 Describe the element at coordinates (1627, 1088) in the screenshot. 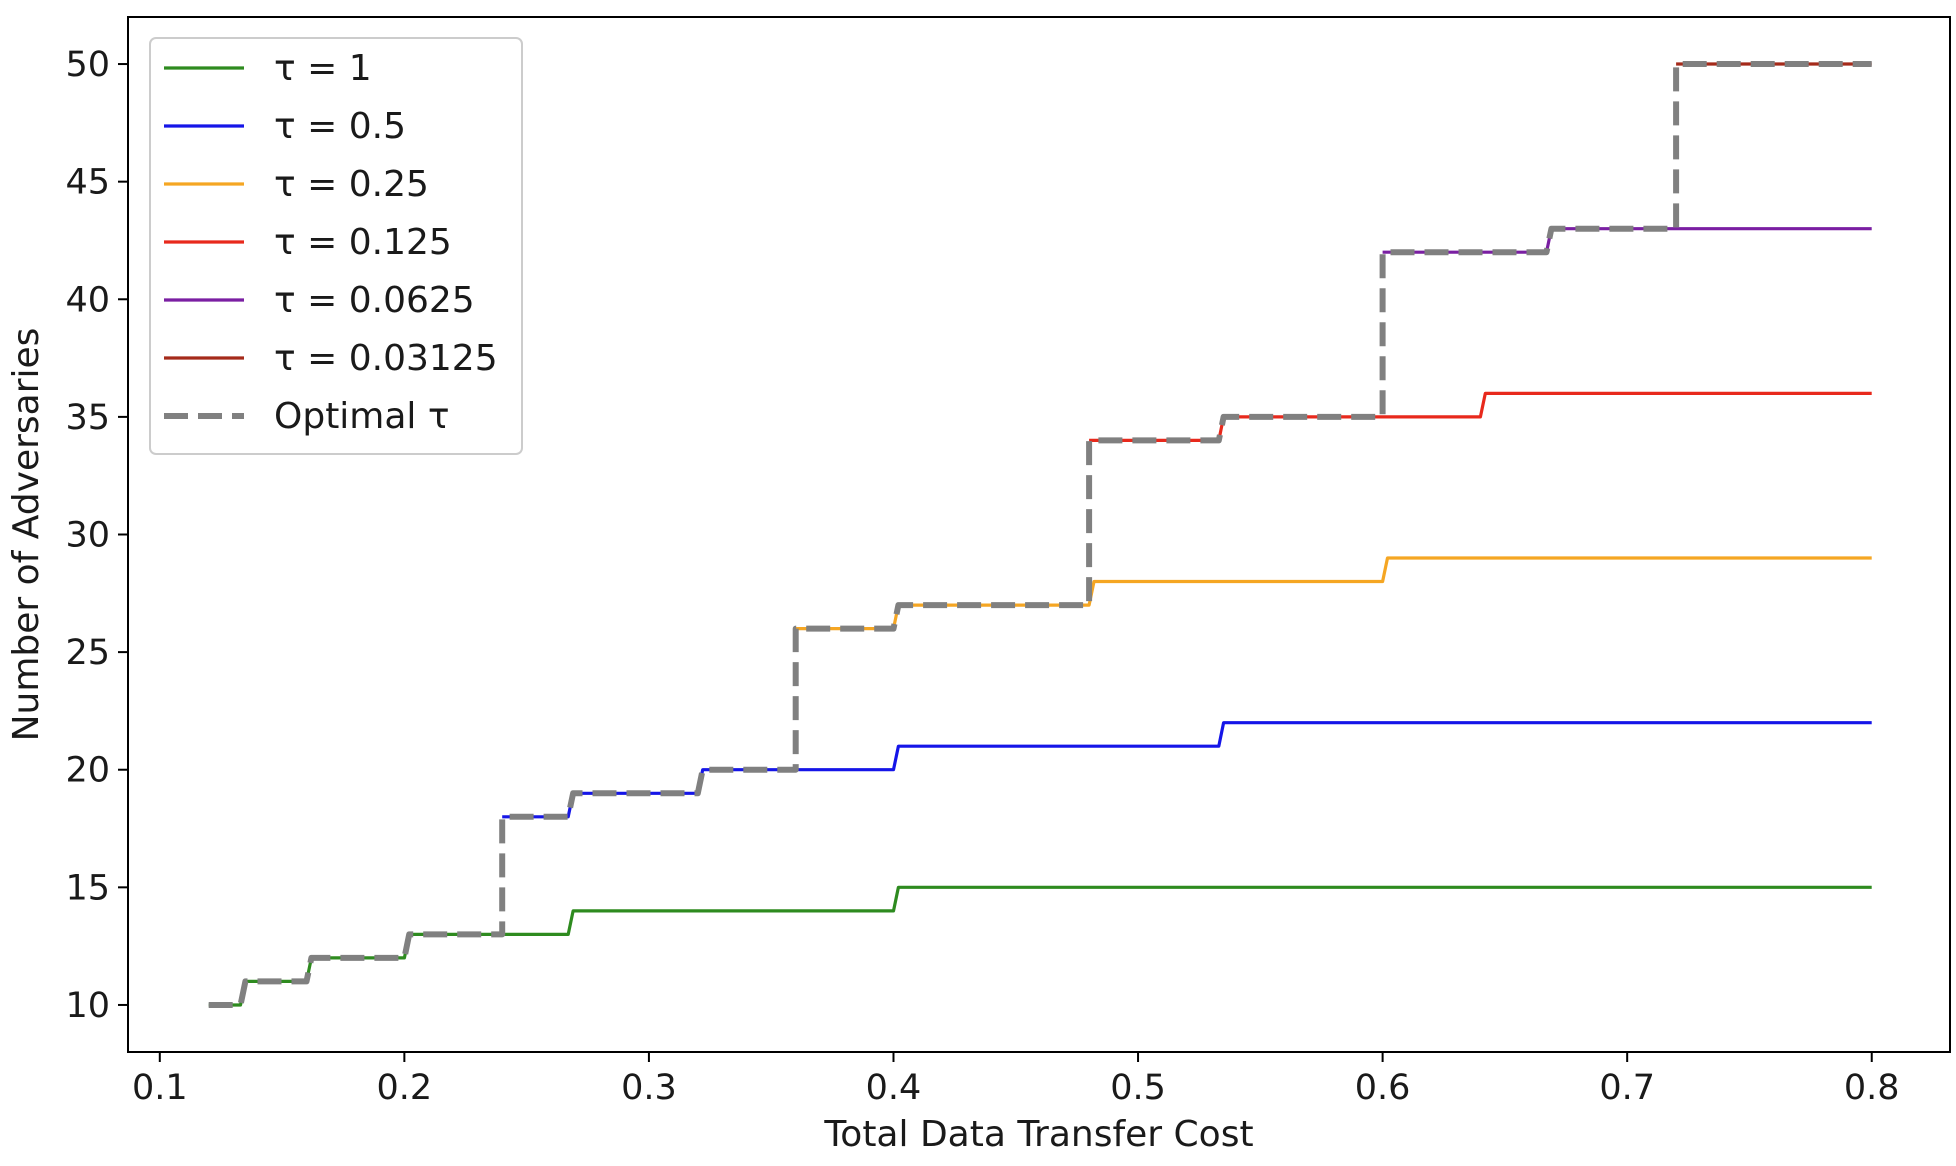

I see `x-tick-label: 0.7` at that location.